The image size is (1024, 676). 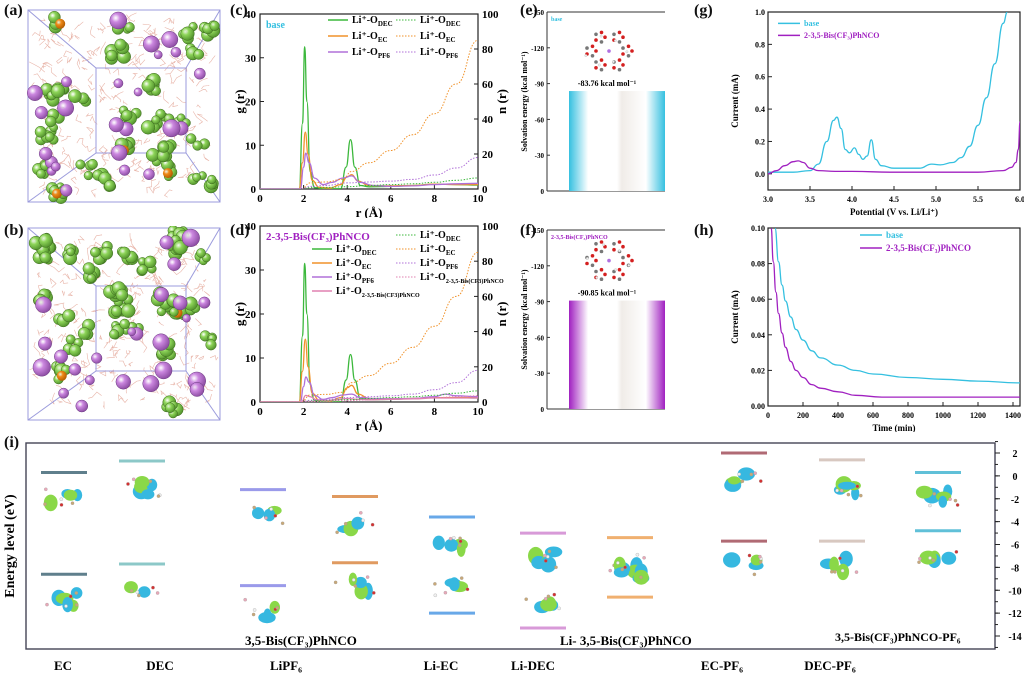 I want to click on y-tick-label: -8, so click(x=1015, y=568).